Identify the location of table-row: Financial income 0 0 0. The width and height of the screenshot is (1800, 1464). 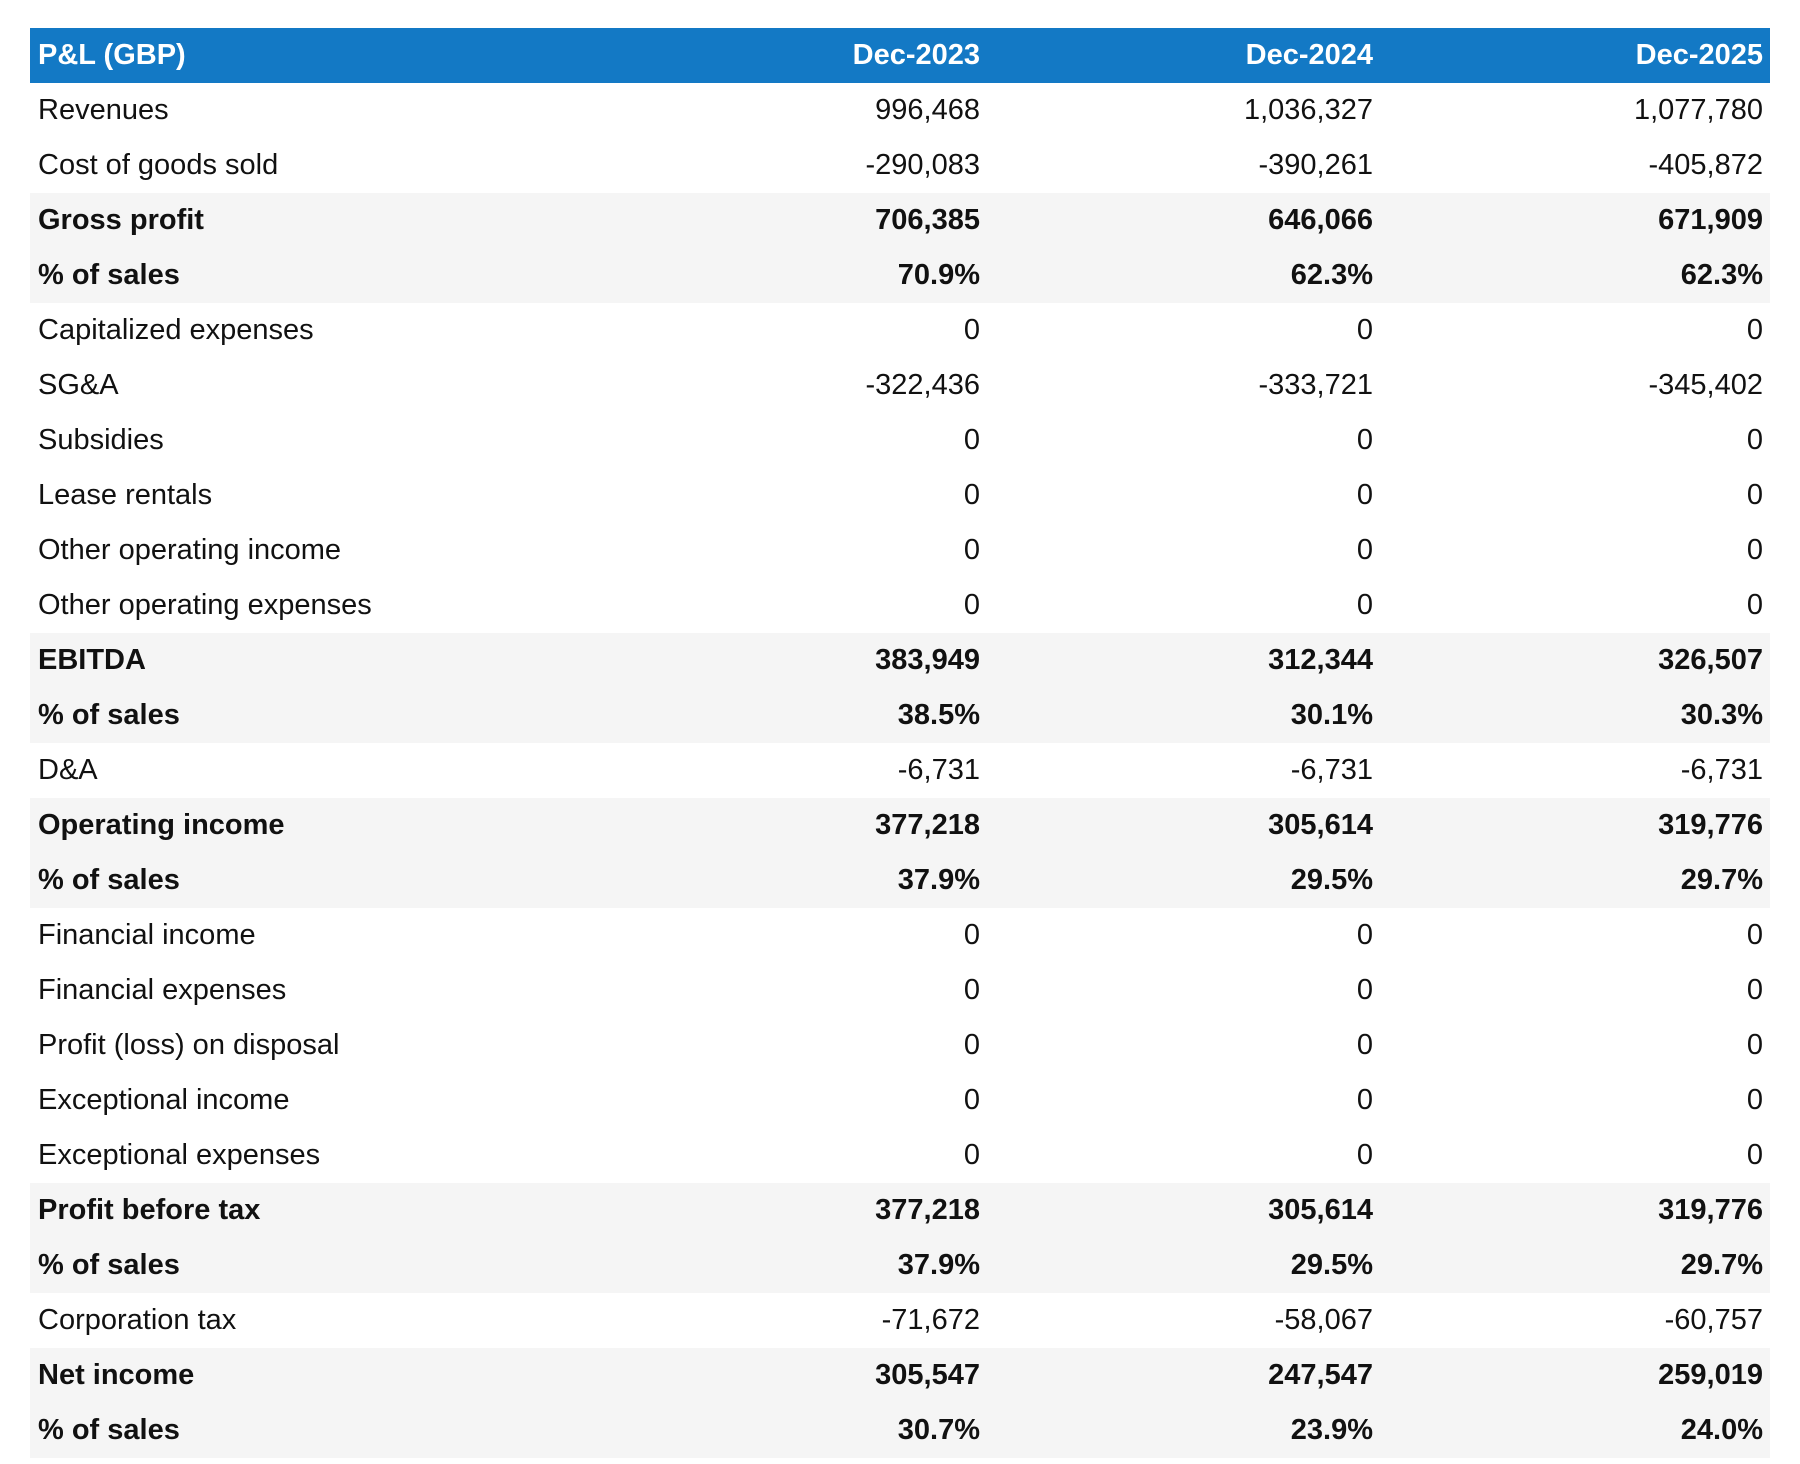
(900, 935).